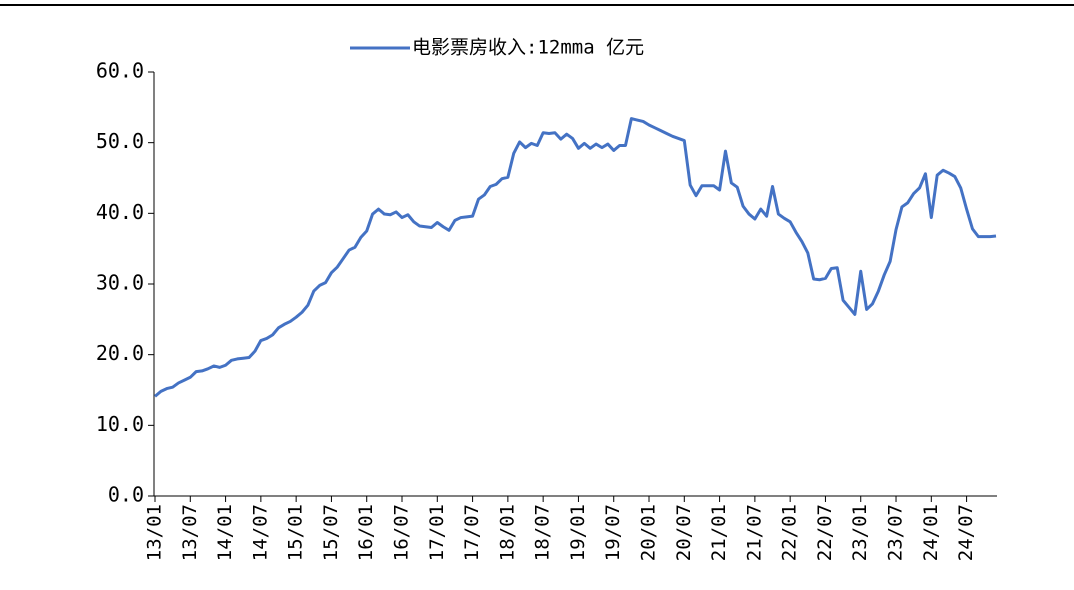 The width and height of the screenshot is (1074, 590). What do you see at coordinates (225, 532) in the screenshot?
I see `x-tick-label: 14/01` at bounding box center [225, 532].